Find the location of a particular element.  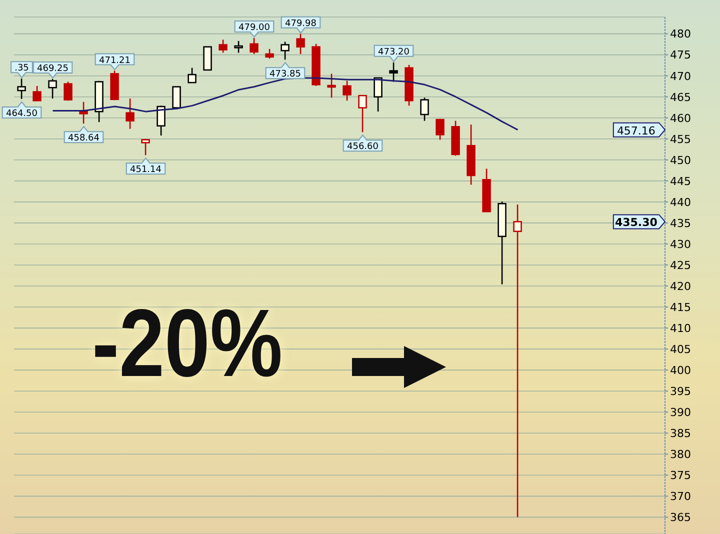

line-series is located at coordinates (285, 104).